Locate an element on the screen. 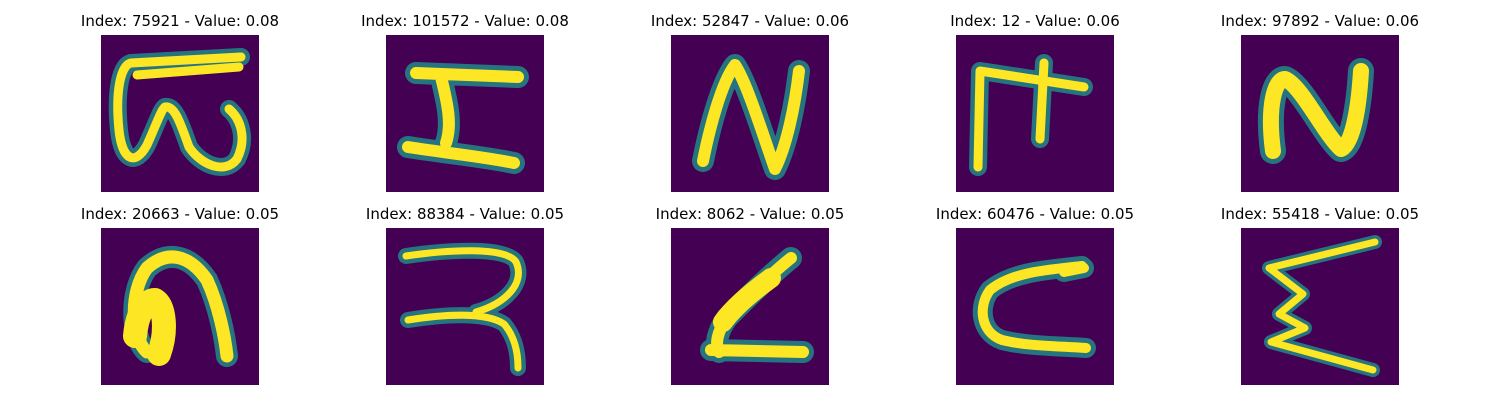 The image size is (1500, 400). grid-panel: Index: 20663 - Value: 0.05 is located at coordinates (180, 295).